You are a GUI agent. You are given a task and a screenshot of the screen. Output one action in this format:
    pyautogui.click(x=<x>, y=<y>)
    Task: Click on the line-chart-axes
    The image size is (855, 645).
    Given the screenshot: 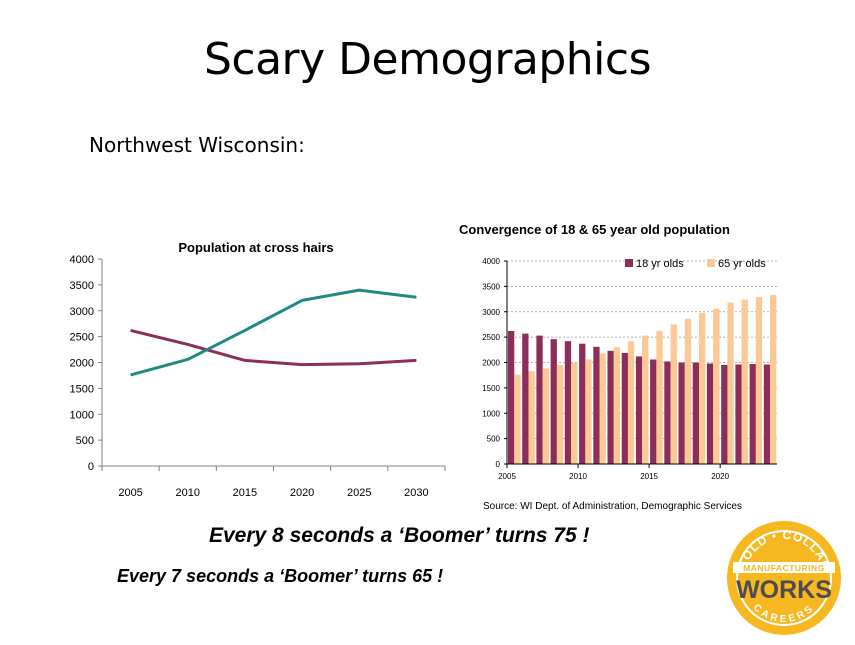 What is the action you would take?
    pyautogui.click(x=272, y=364)
    